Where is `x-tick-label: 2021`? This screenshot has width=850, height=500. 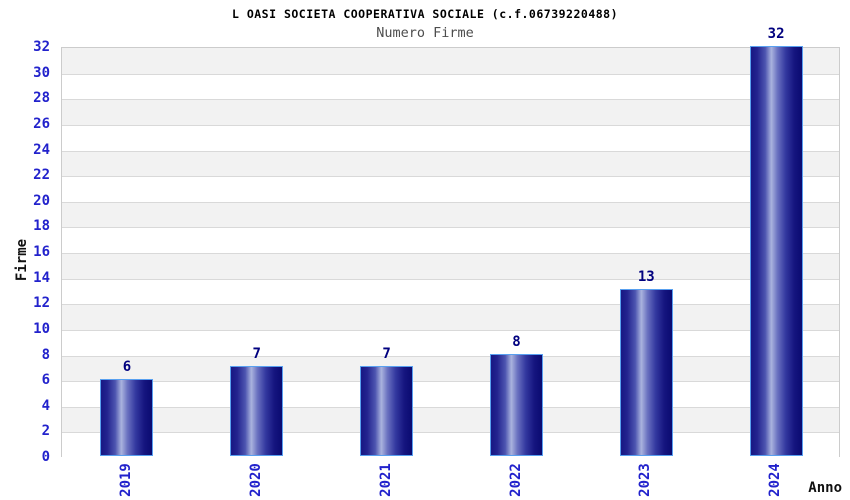
x-tick-label: 2021 is located at coordinates (386, 480).